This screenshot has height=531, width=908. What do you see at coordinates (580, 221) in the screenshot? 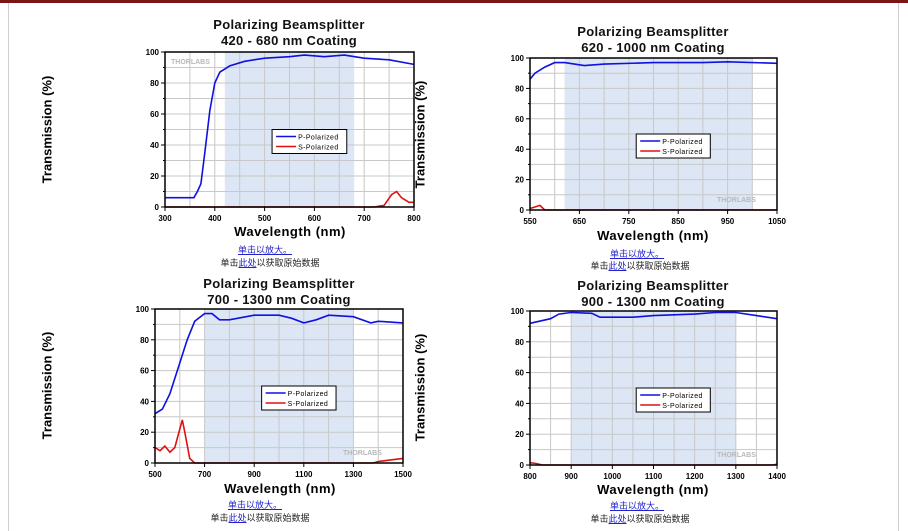
I see `x-tick-label: 650` at bounding box center [580, 221].